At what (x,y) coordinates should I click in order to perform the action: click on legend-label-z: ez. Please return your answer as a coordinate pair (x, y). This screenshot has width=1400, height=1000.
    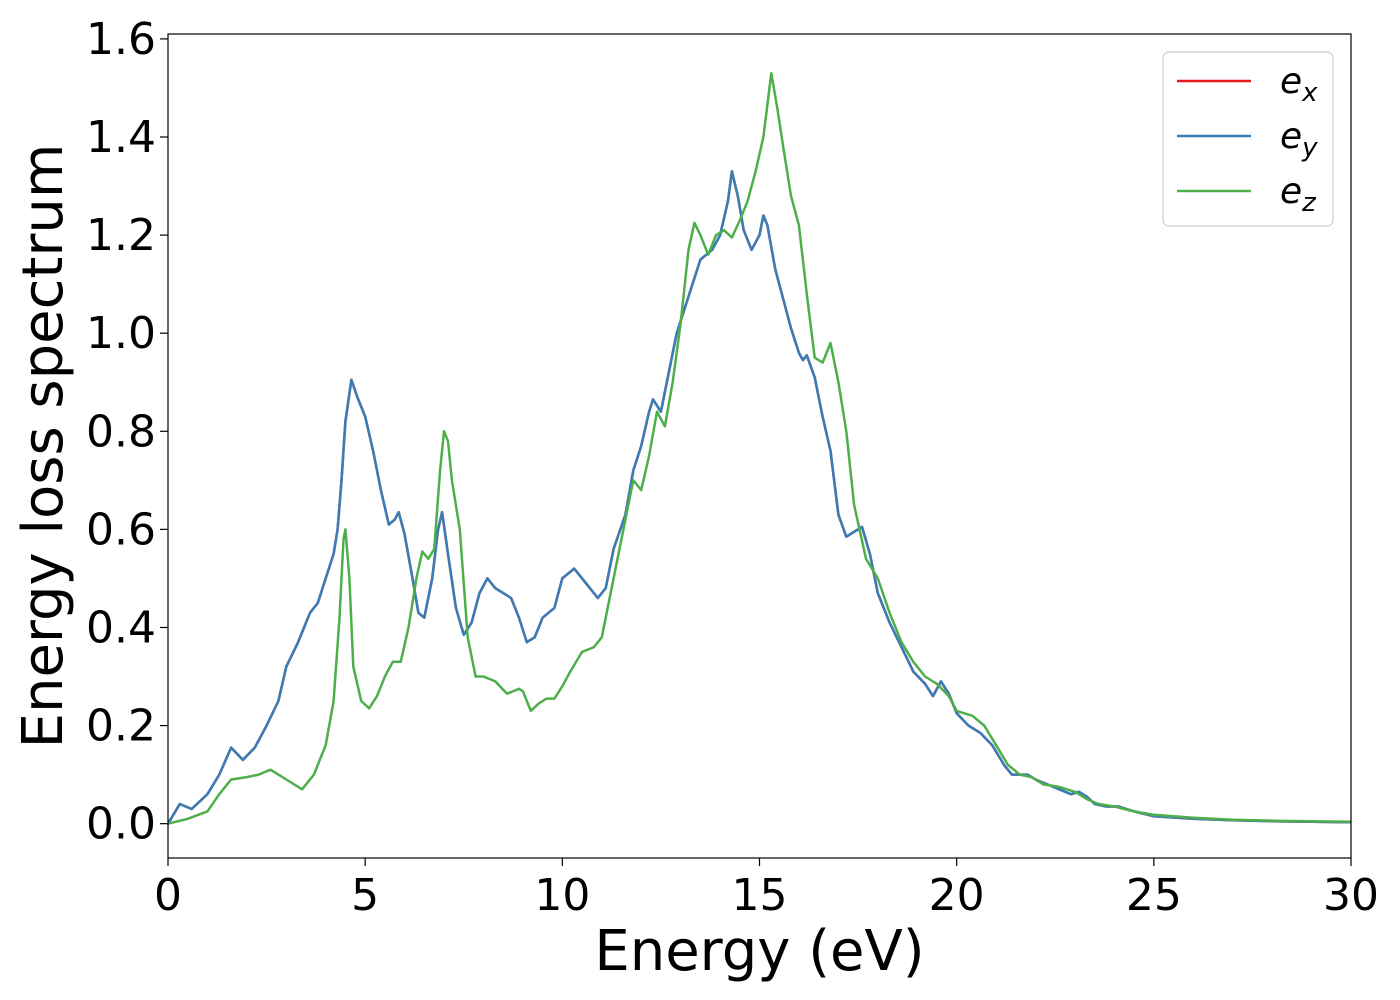
    Looking at the image, I should click on (1298, 194).